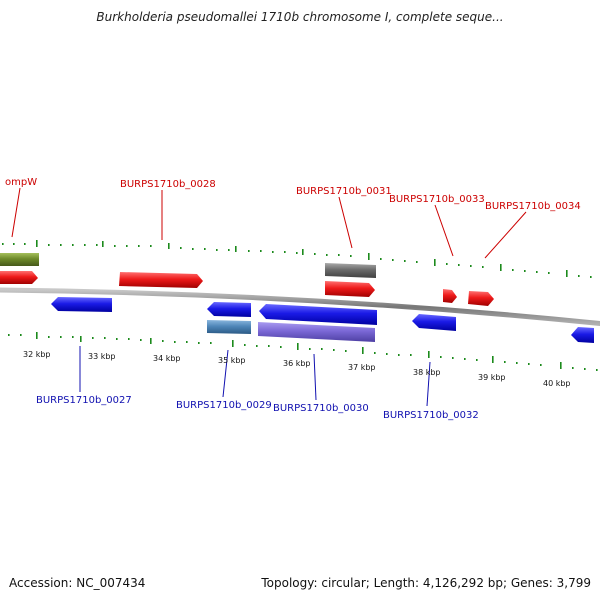  I want to click on burps-0032-gene-feature, so click(434, 322).